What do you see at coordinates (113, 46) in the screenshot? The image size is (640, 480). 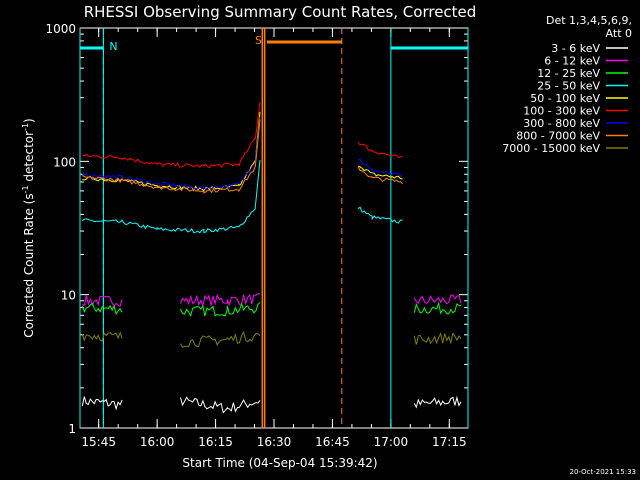 I see `night-flag-label: N` at bounding box center [113, 46].